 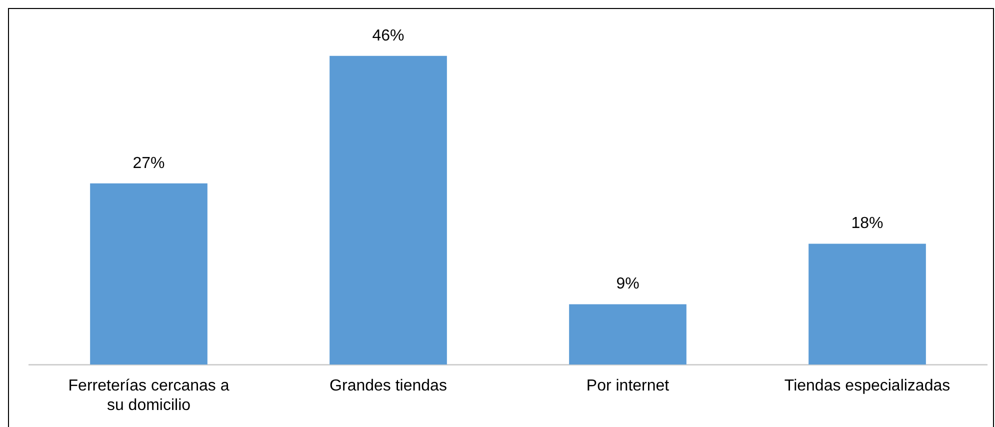 What do you see at coordinates (388, 35) in the screenshot?
I see `data-label: 46%` at bounding box center [388, 35].